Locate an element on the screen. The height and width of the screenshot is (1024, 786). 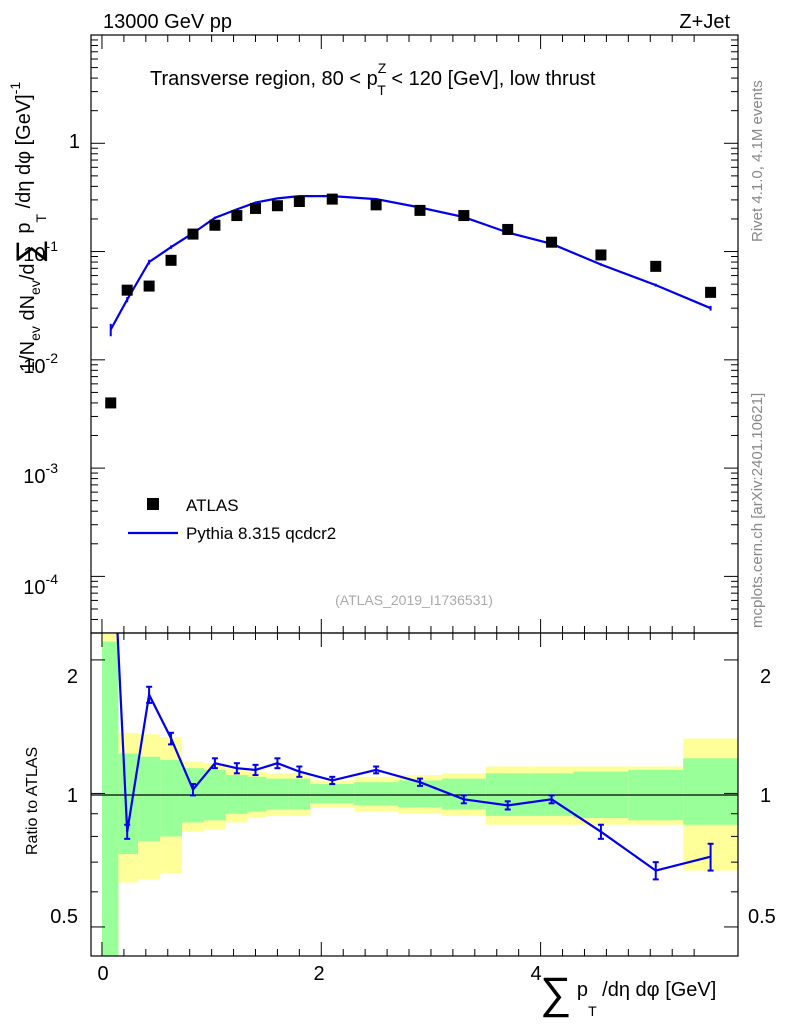
source-label: mcplots.cern.ch [arXiv:2401.10621] is located at coordinates (757, 510).